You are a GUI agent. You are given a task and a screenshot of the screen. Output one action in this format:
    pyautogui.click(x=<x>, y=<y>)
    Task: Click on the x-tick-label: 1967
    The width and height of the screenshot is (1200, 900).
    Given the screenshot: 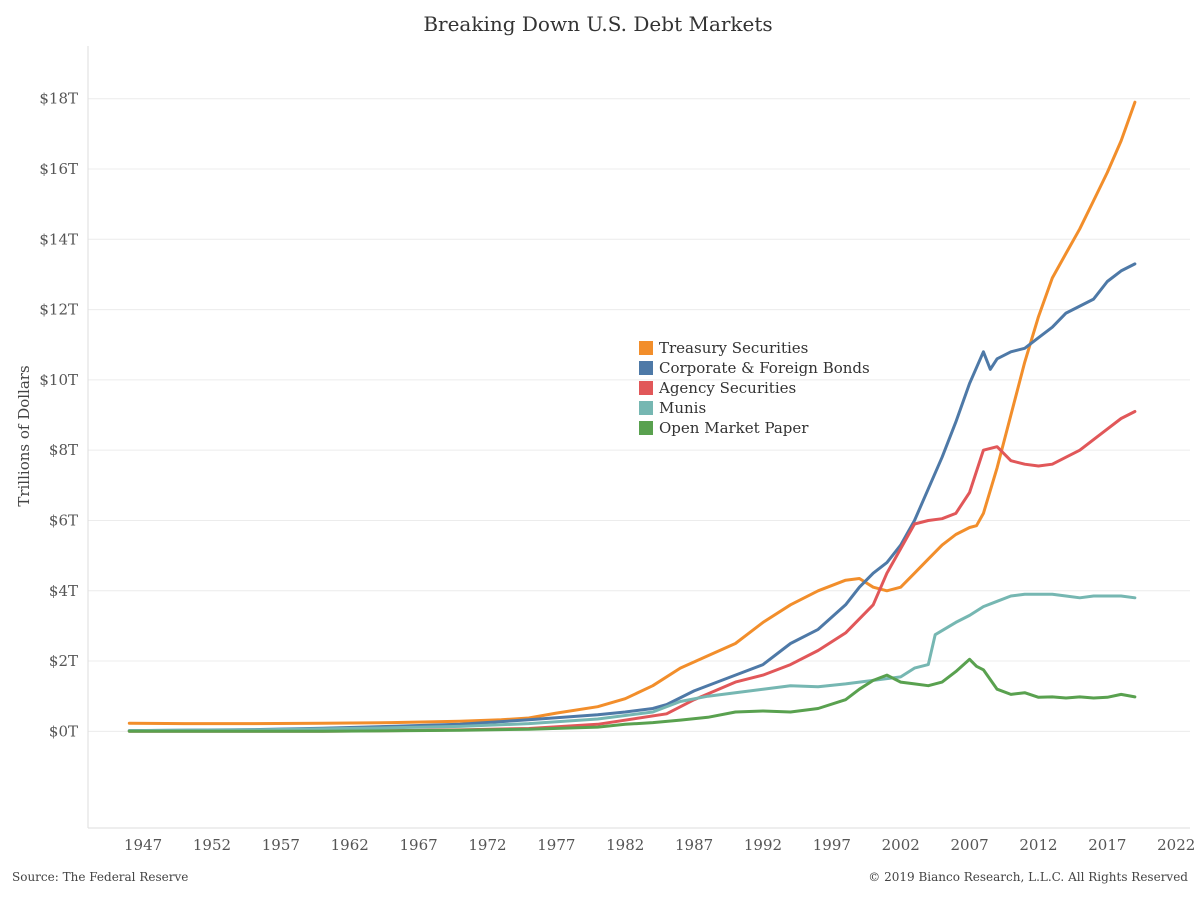 What is the action you would take?
    pyautogui.click(x=419, y=845)
    